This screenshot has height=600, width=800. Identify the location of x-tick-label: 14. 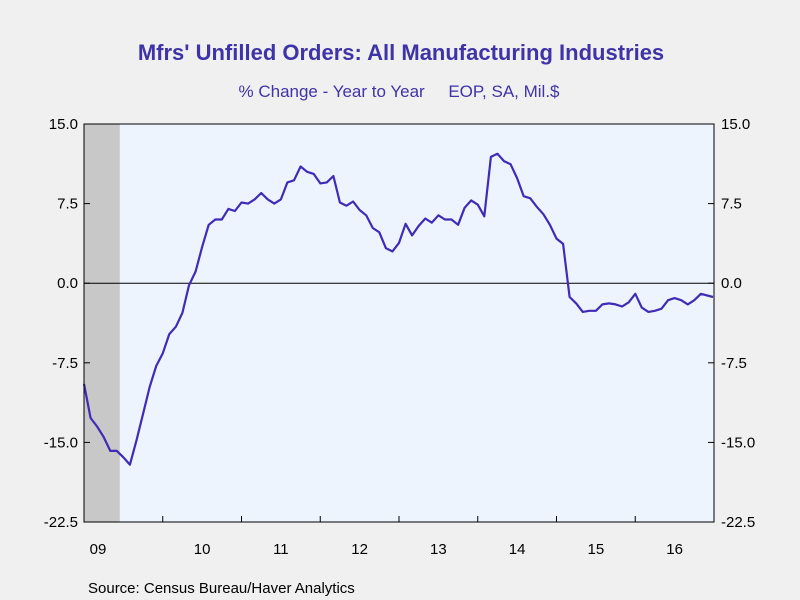
(517, 549).